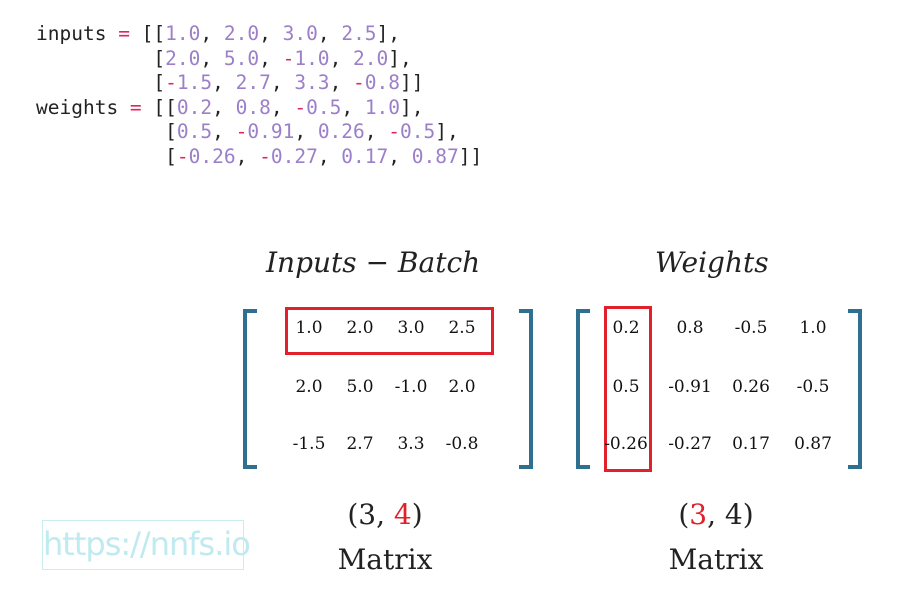 This screenshot has height=589, width=901. Describe the element at coordinates (411, 328) in the screenshot. I see `inputs-cell-r0-c2: 3.0` at that location.